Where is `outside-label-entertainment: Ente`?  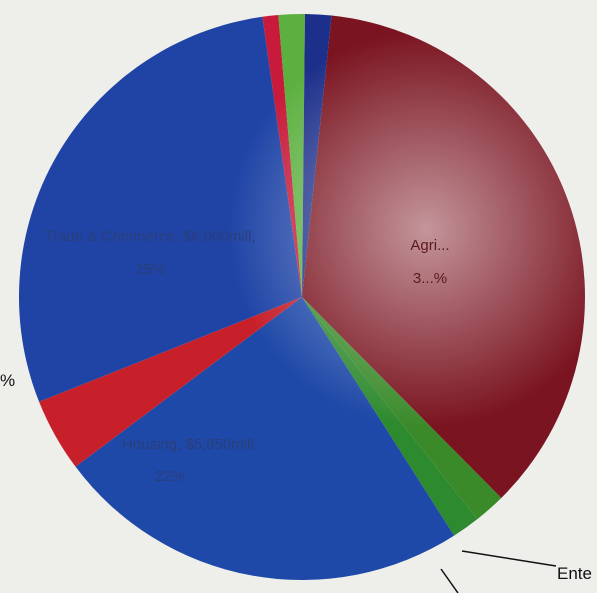
outside-label-entertainment: Ente is located at coordinates (574, 573).